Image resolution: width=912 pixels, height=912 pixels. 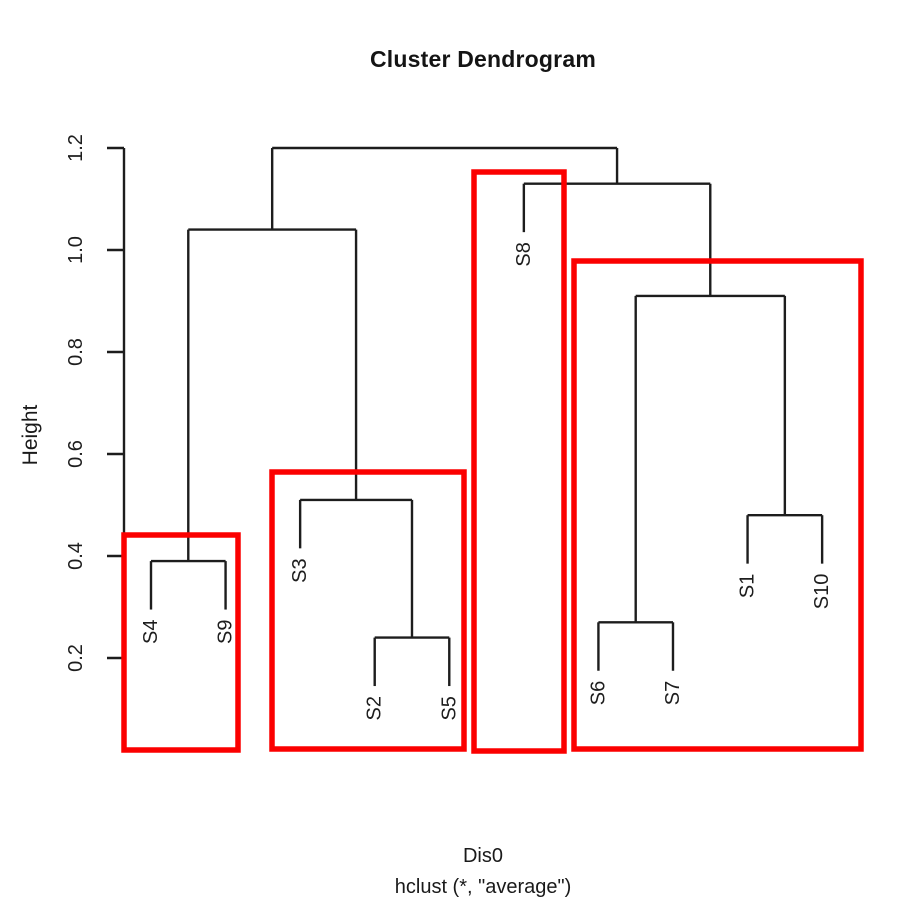 What do you see at coordinates (822, 592) in the screenshot?
I see `leaf-label: S10` at bounding box center [822, 592].